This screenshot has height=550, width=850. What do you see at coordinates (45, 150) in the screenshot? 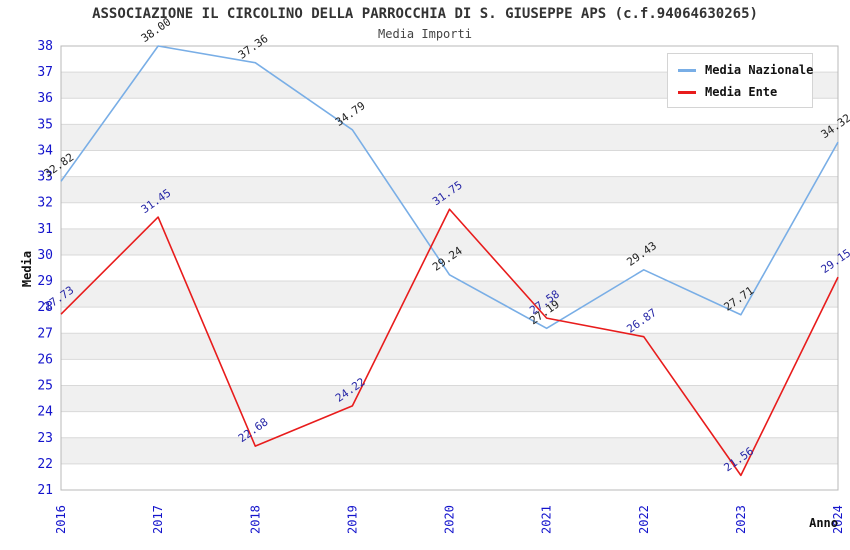
I see `svg-text: 34` at bounding box center [45, 150].